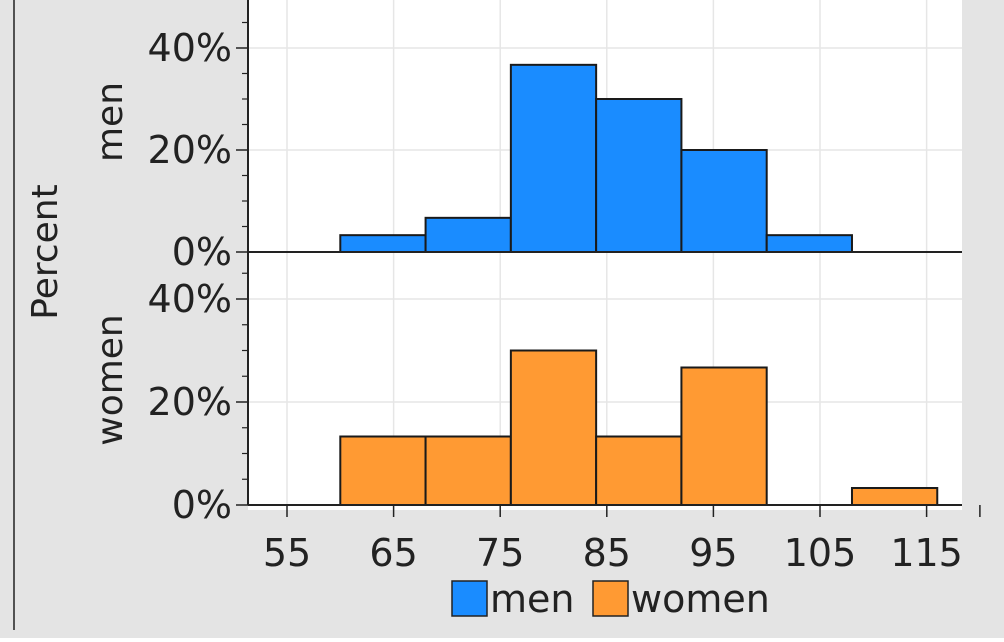  What do you see at coordinates (287, 553) in the screenshot?
I see `x-tick-label-0: 55` at bounding box center [287, 553].